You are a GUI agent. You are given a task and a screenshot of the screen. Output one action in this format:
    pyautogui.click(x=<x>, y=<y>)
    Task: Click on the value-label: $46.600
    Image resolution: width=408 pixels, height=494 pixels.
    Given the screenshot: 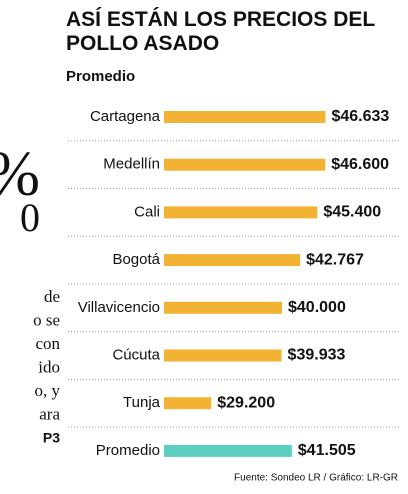 What is the action you would take?
    pyautogui.click(x=360, y=164)
    